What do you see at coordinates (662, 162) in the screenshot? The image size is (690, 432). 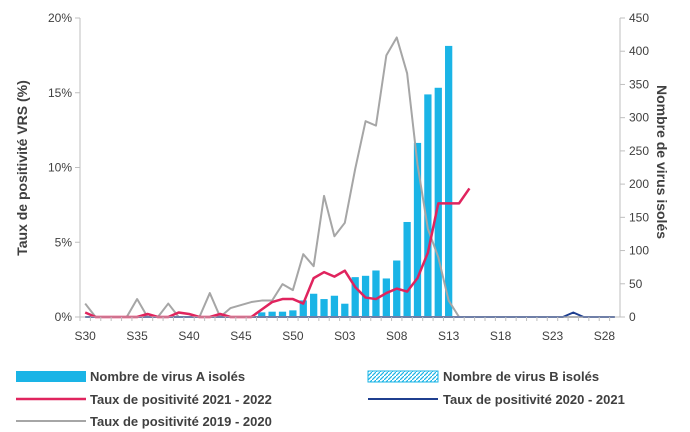 I see `right-axis-title: Nombre de virus isolés` at bounding box center [662, 162].